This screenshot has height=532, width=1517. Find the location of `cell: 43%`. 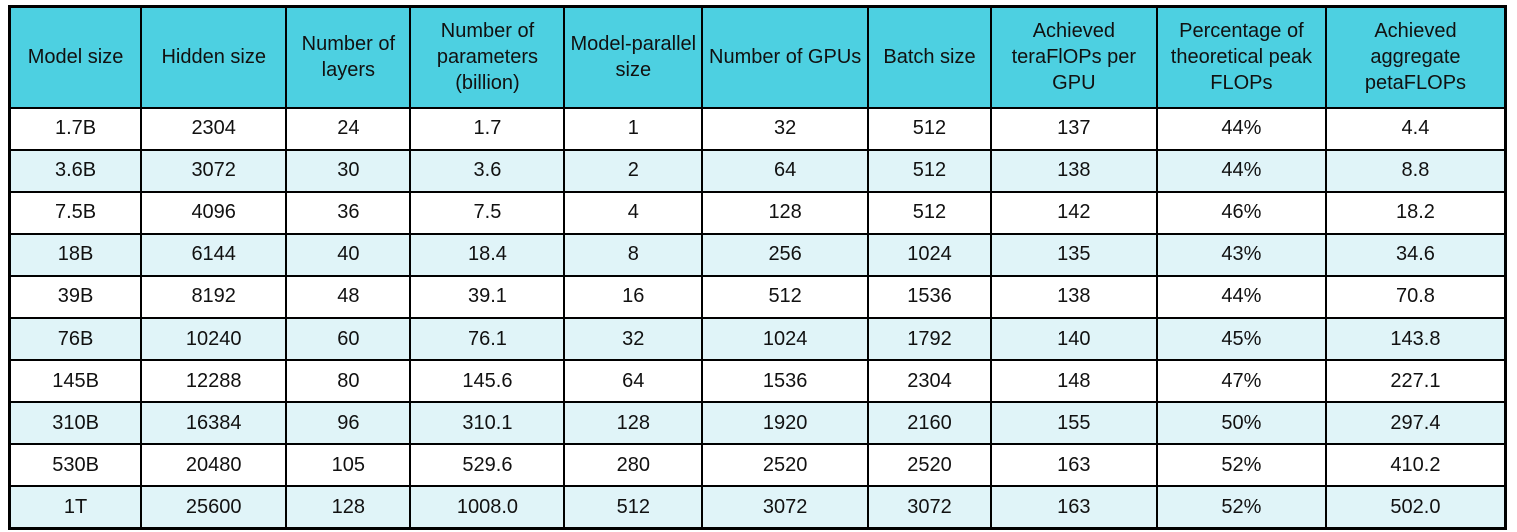

cell: 43% is located at coordinates (1241, 254).